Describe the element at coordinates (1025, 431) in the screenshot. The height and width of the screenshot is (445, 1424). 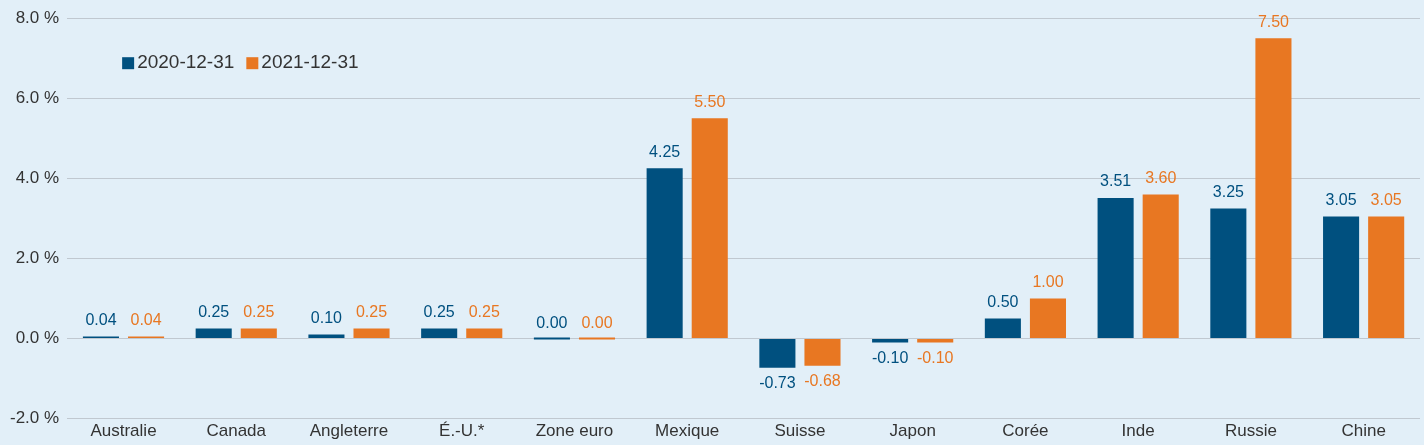
I see `x-tick-label: Corée` at that location.